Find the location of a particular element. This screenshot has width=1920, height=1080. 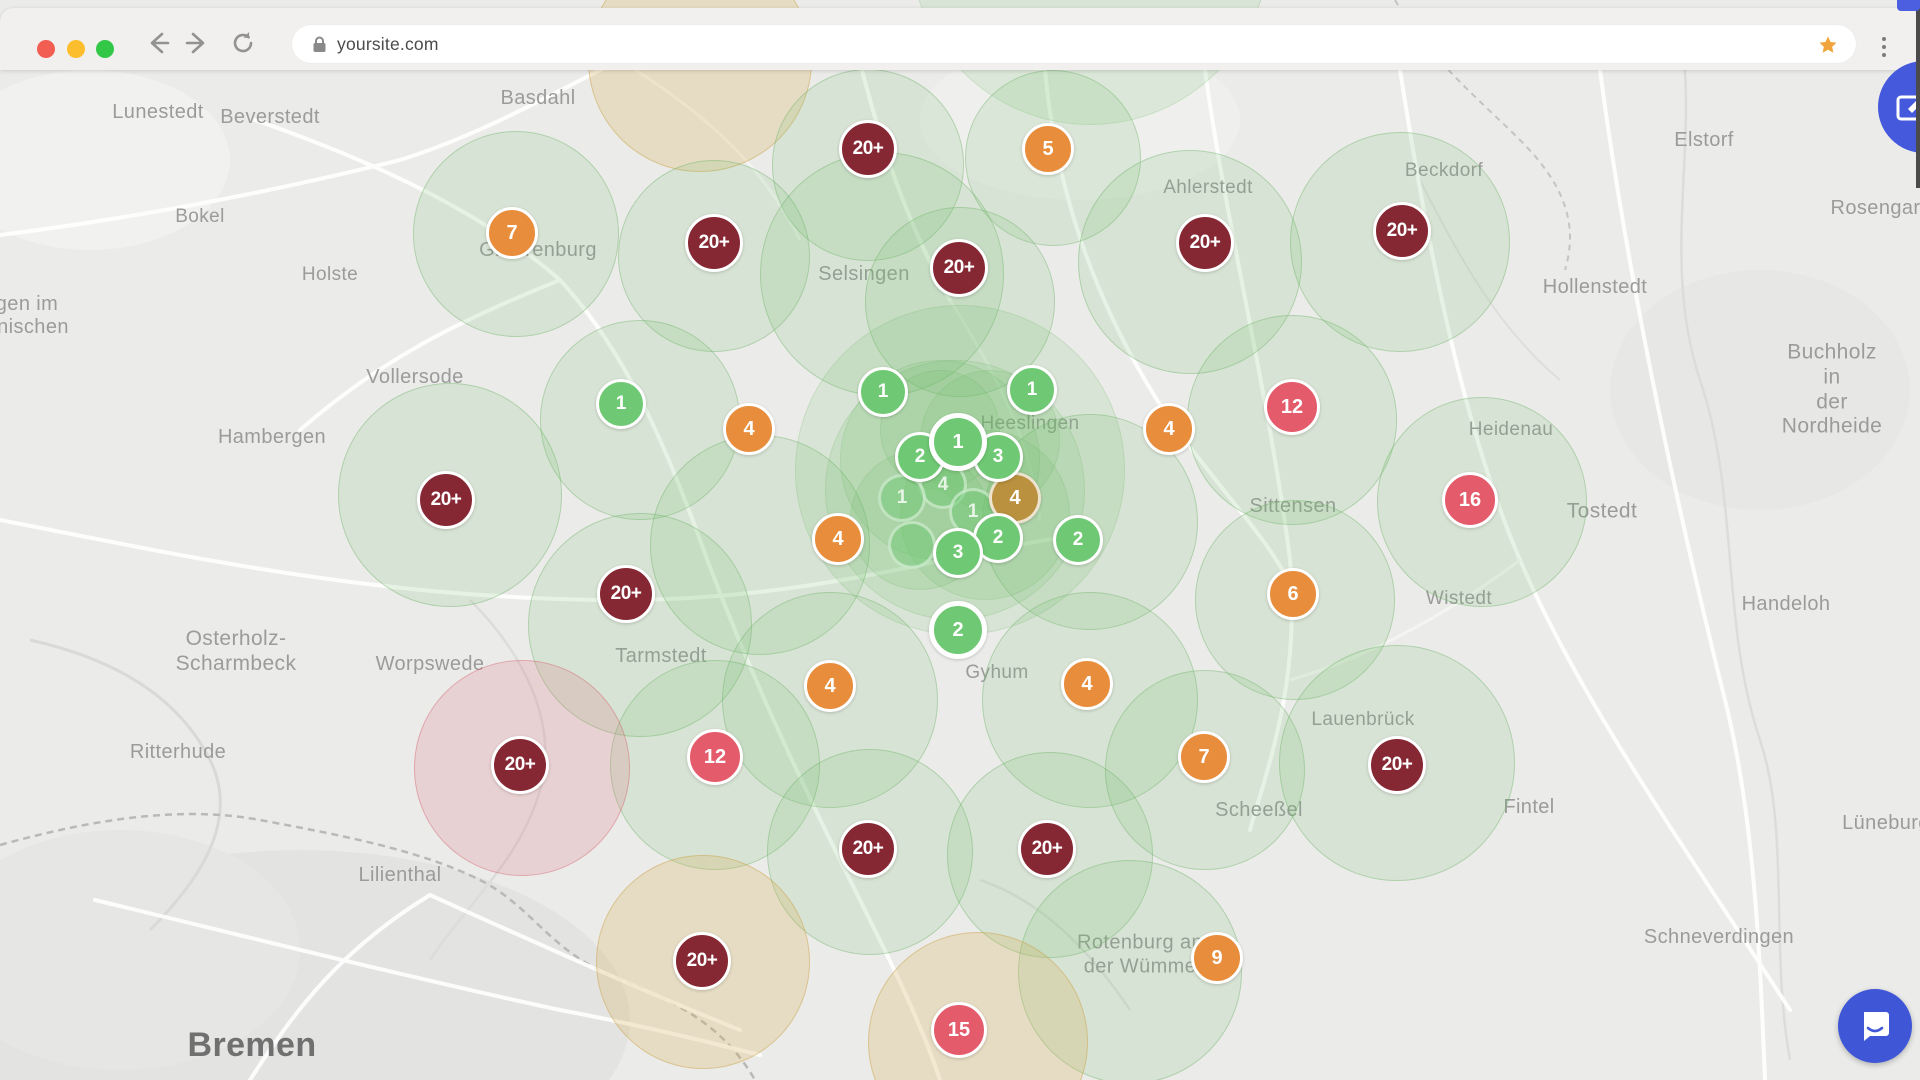

map-place-label: Worpswede is located at coordinates (430, 664).